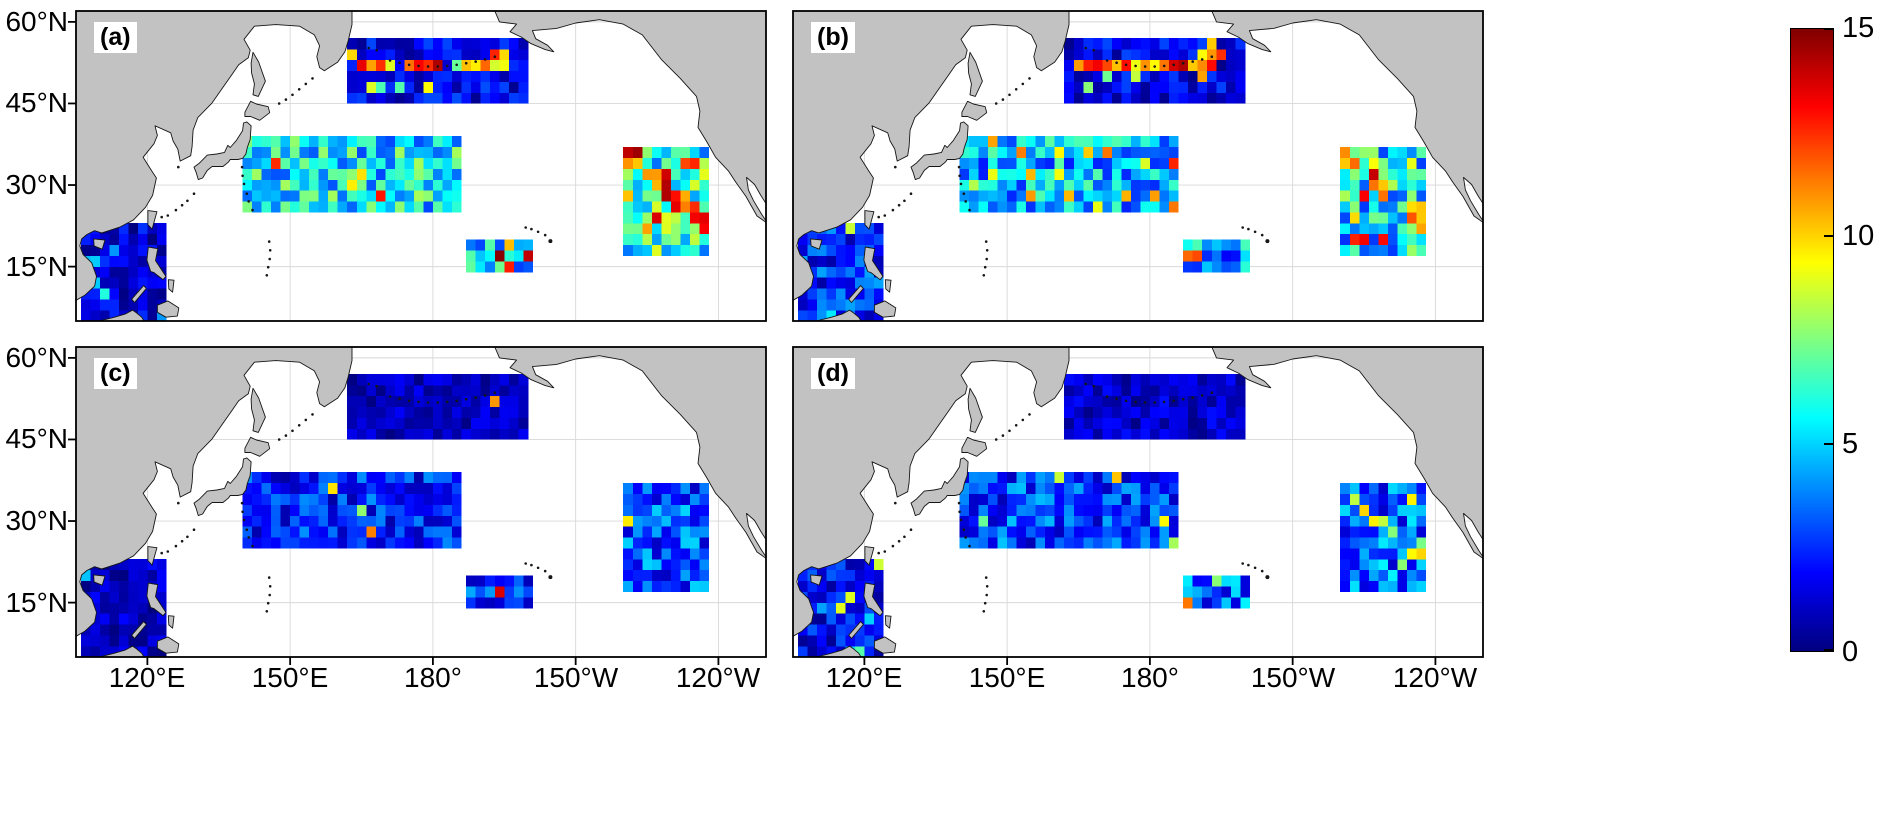 The image size is (1892, 840). What do you see at coordinates (36, 438) in the screenshot?
I see `lat-tick-45n-row2: 45°N` at bounding box center [36, 438].